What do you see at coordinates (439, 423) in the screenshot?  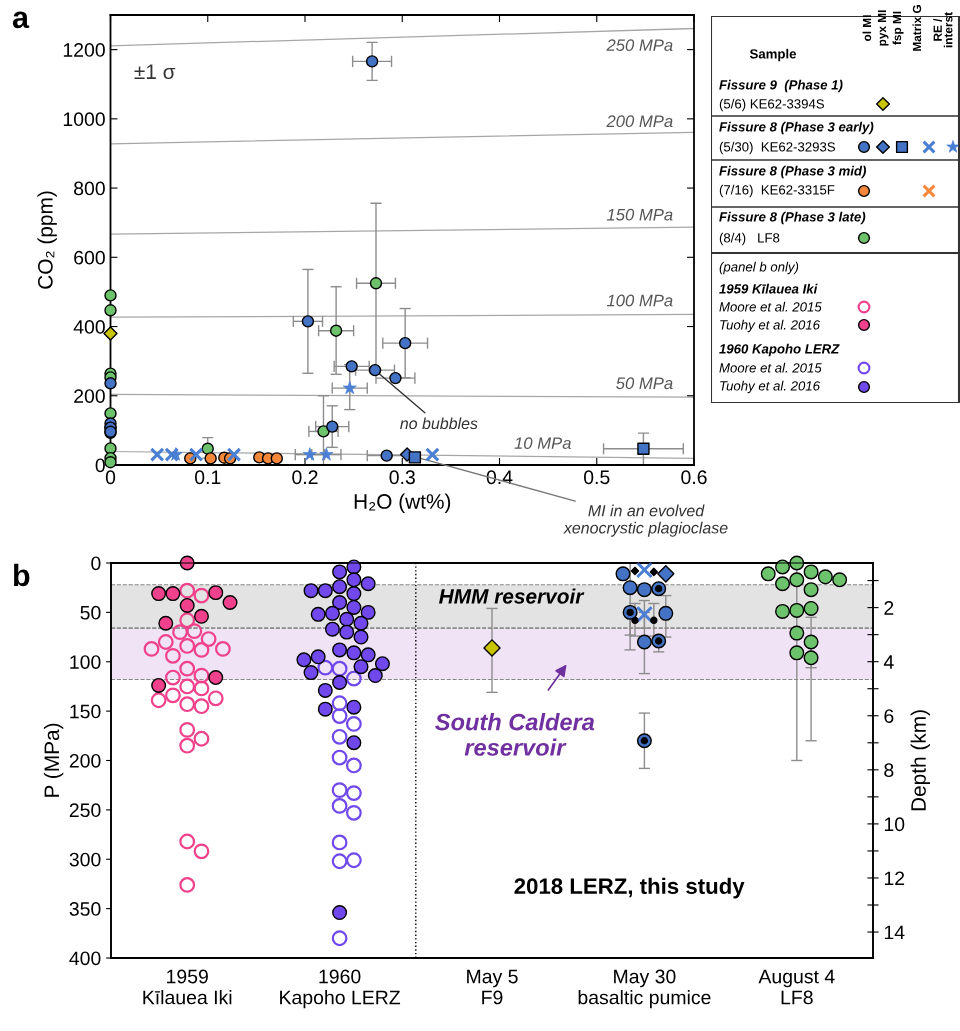 I see `annotation: no bubbles` at bounding box center [439, 423].